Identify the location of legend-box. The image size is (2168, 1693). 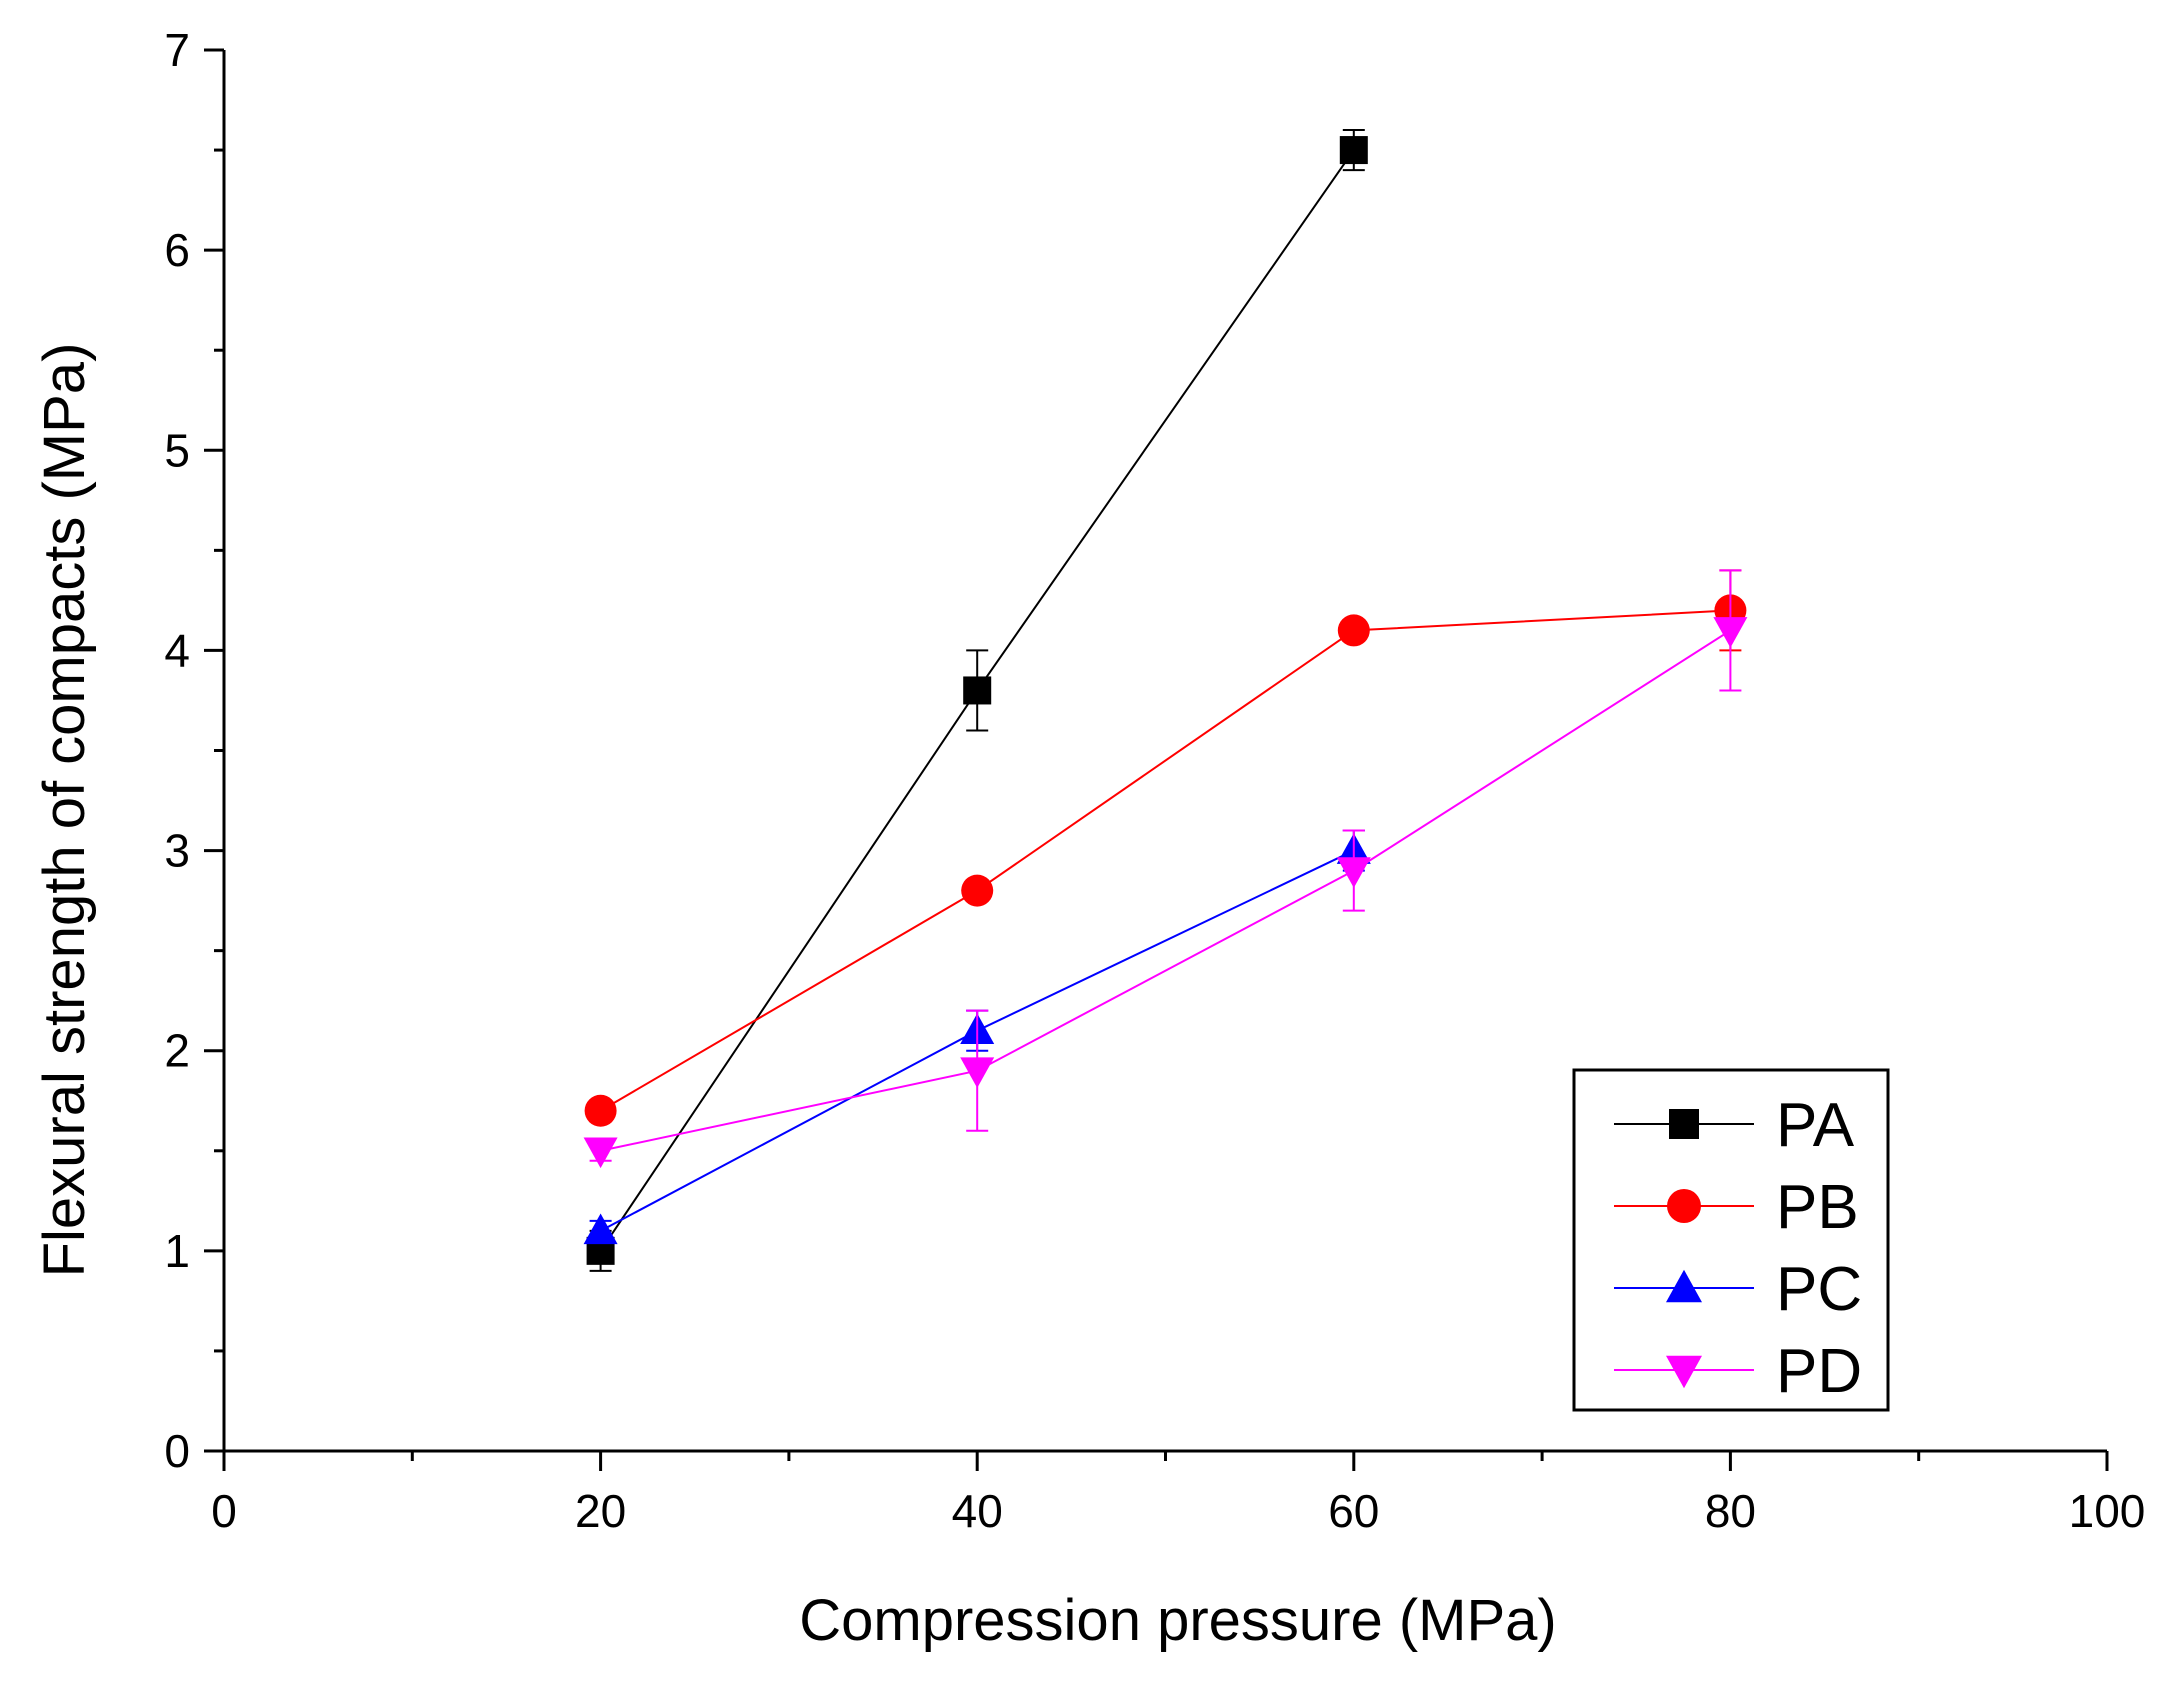
(1731, 1240).